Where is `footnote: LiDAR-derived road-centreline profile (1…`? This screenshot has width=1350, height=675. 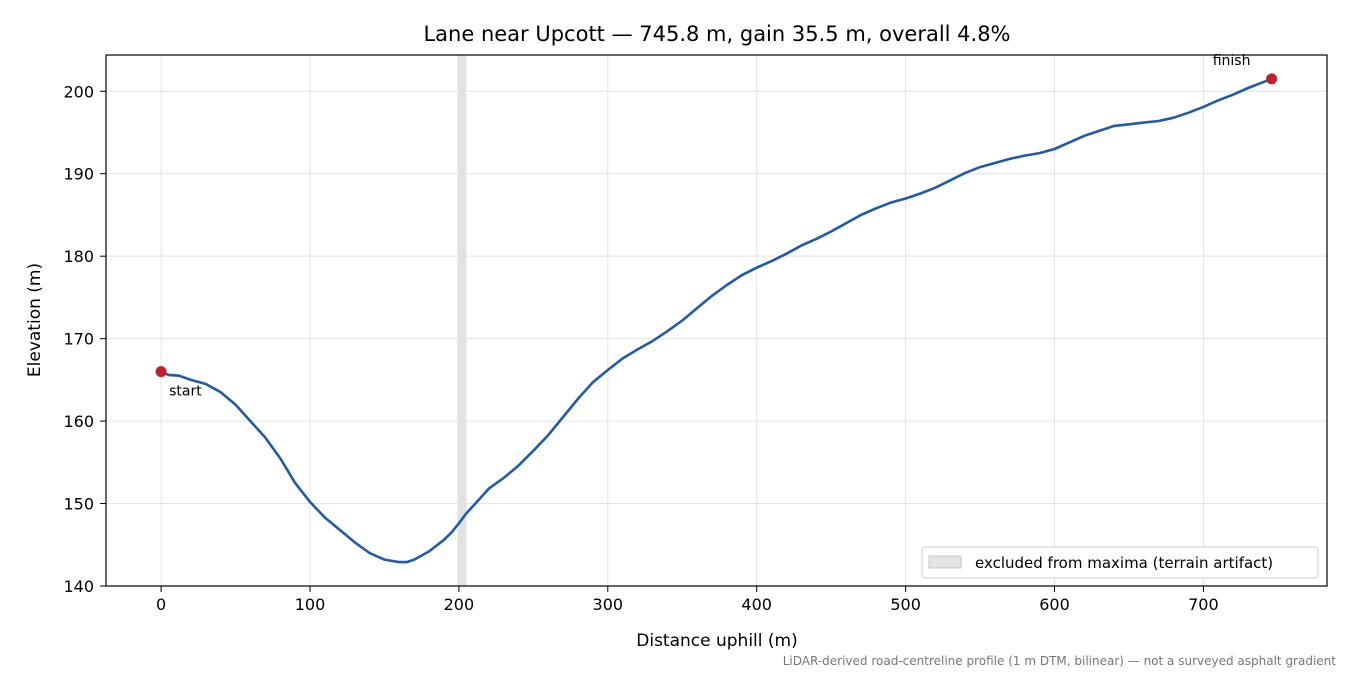 footnote: LiDAR-derived road-centreline profile (1… is located at coordinates (1060, 661).